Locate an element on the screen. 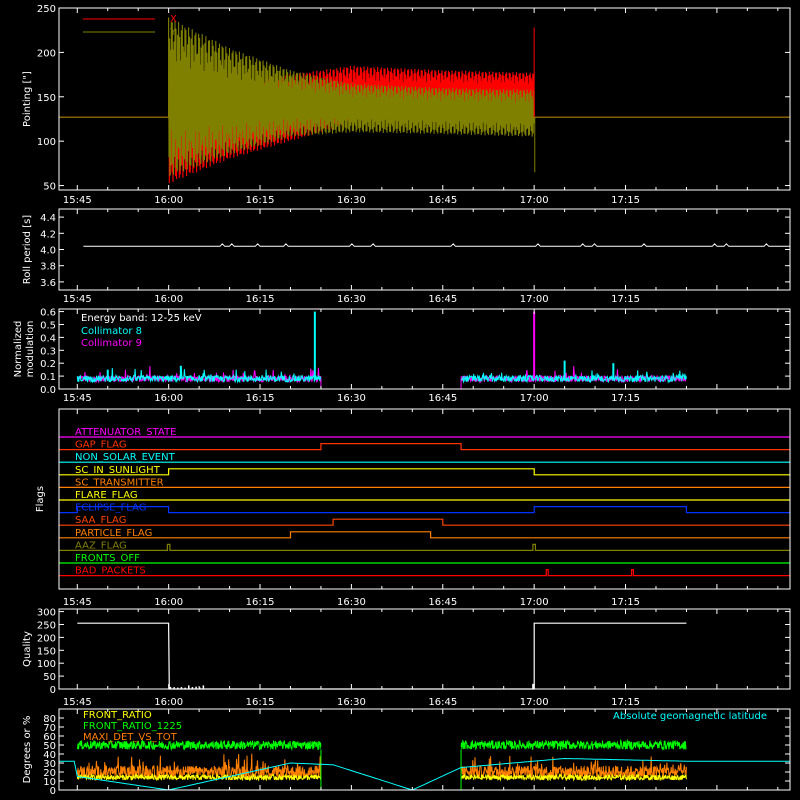 This screenshot has height=800, width=800. ratios-frame is located at coordinates (424, 749).